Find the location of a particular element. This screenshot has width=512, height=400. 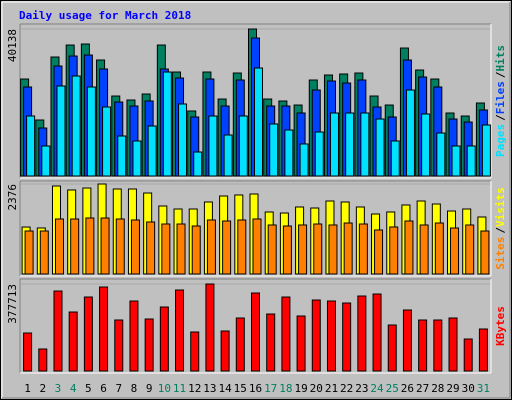

legend: KBytes is located at coordinates (500, 326).